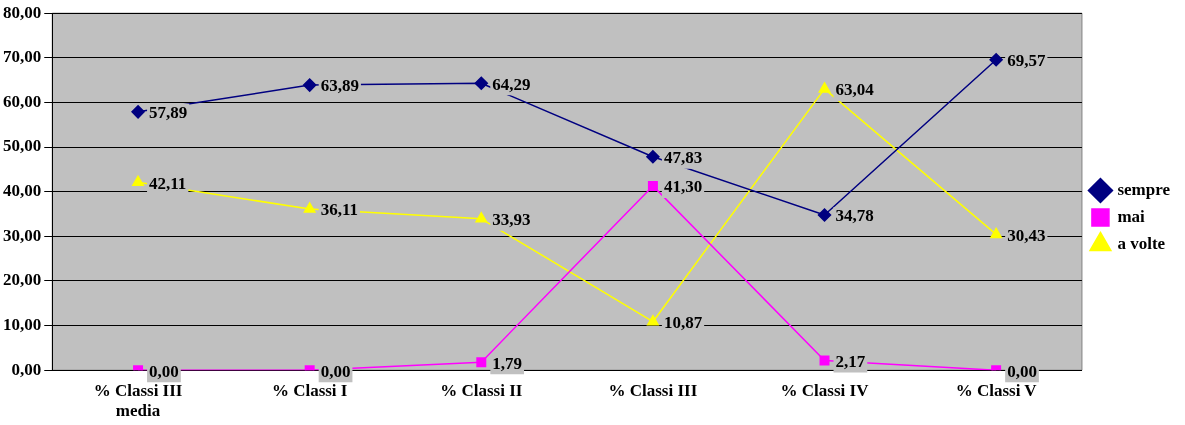  I want to click on data-label: 33,93, so click(511, 220).